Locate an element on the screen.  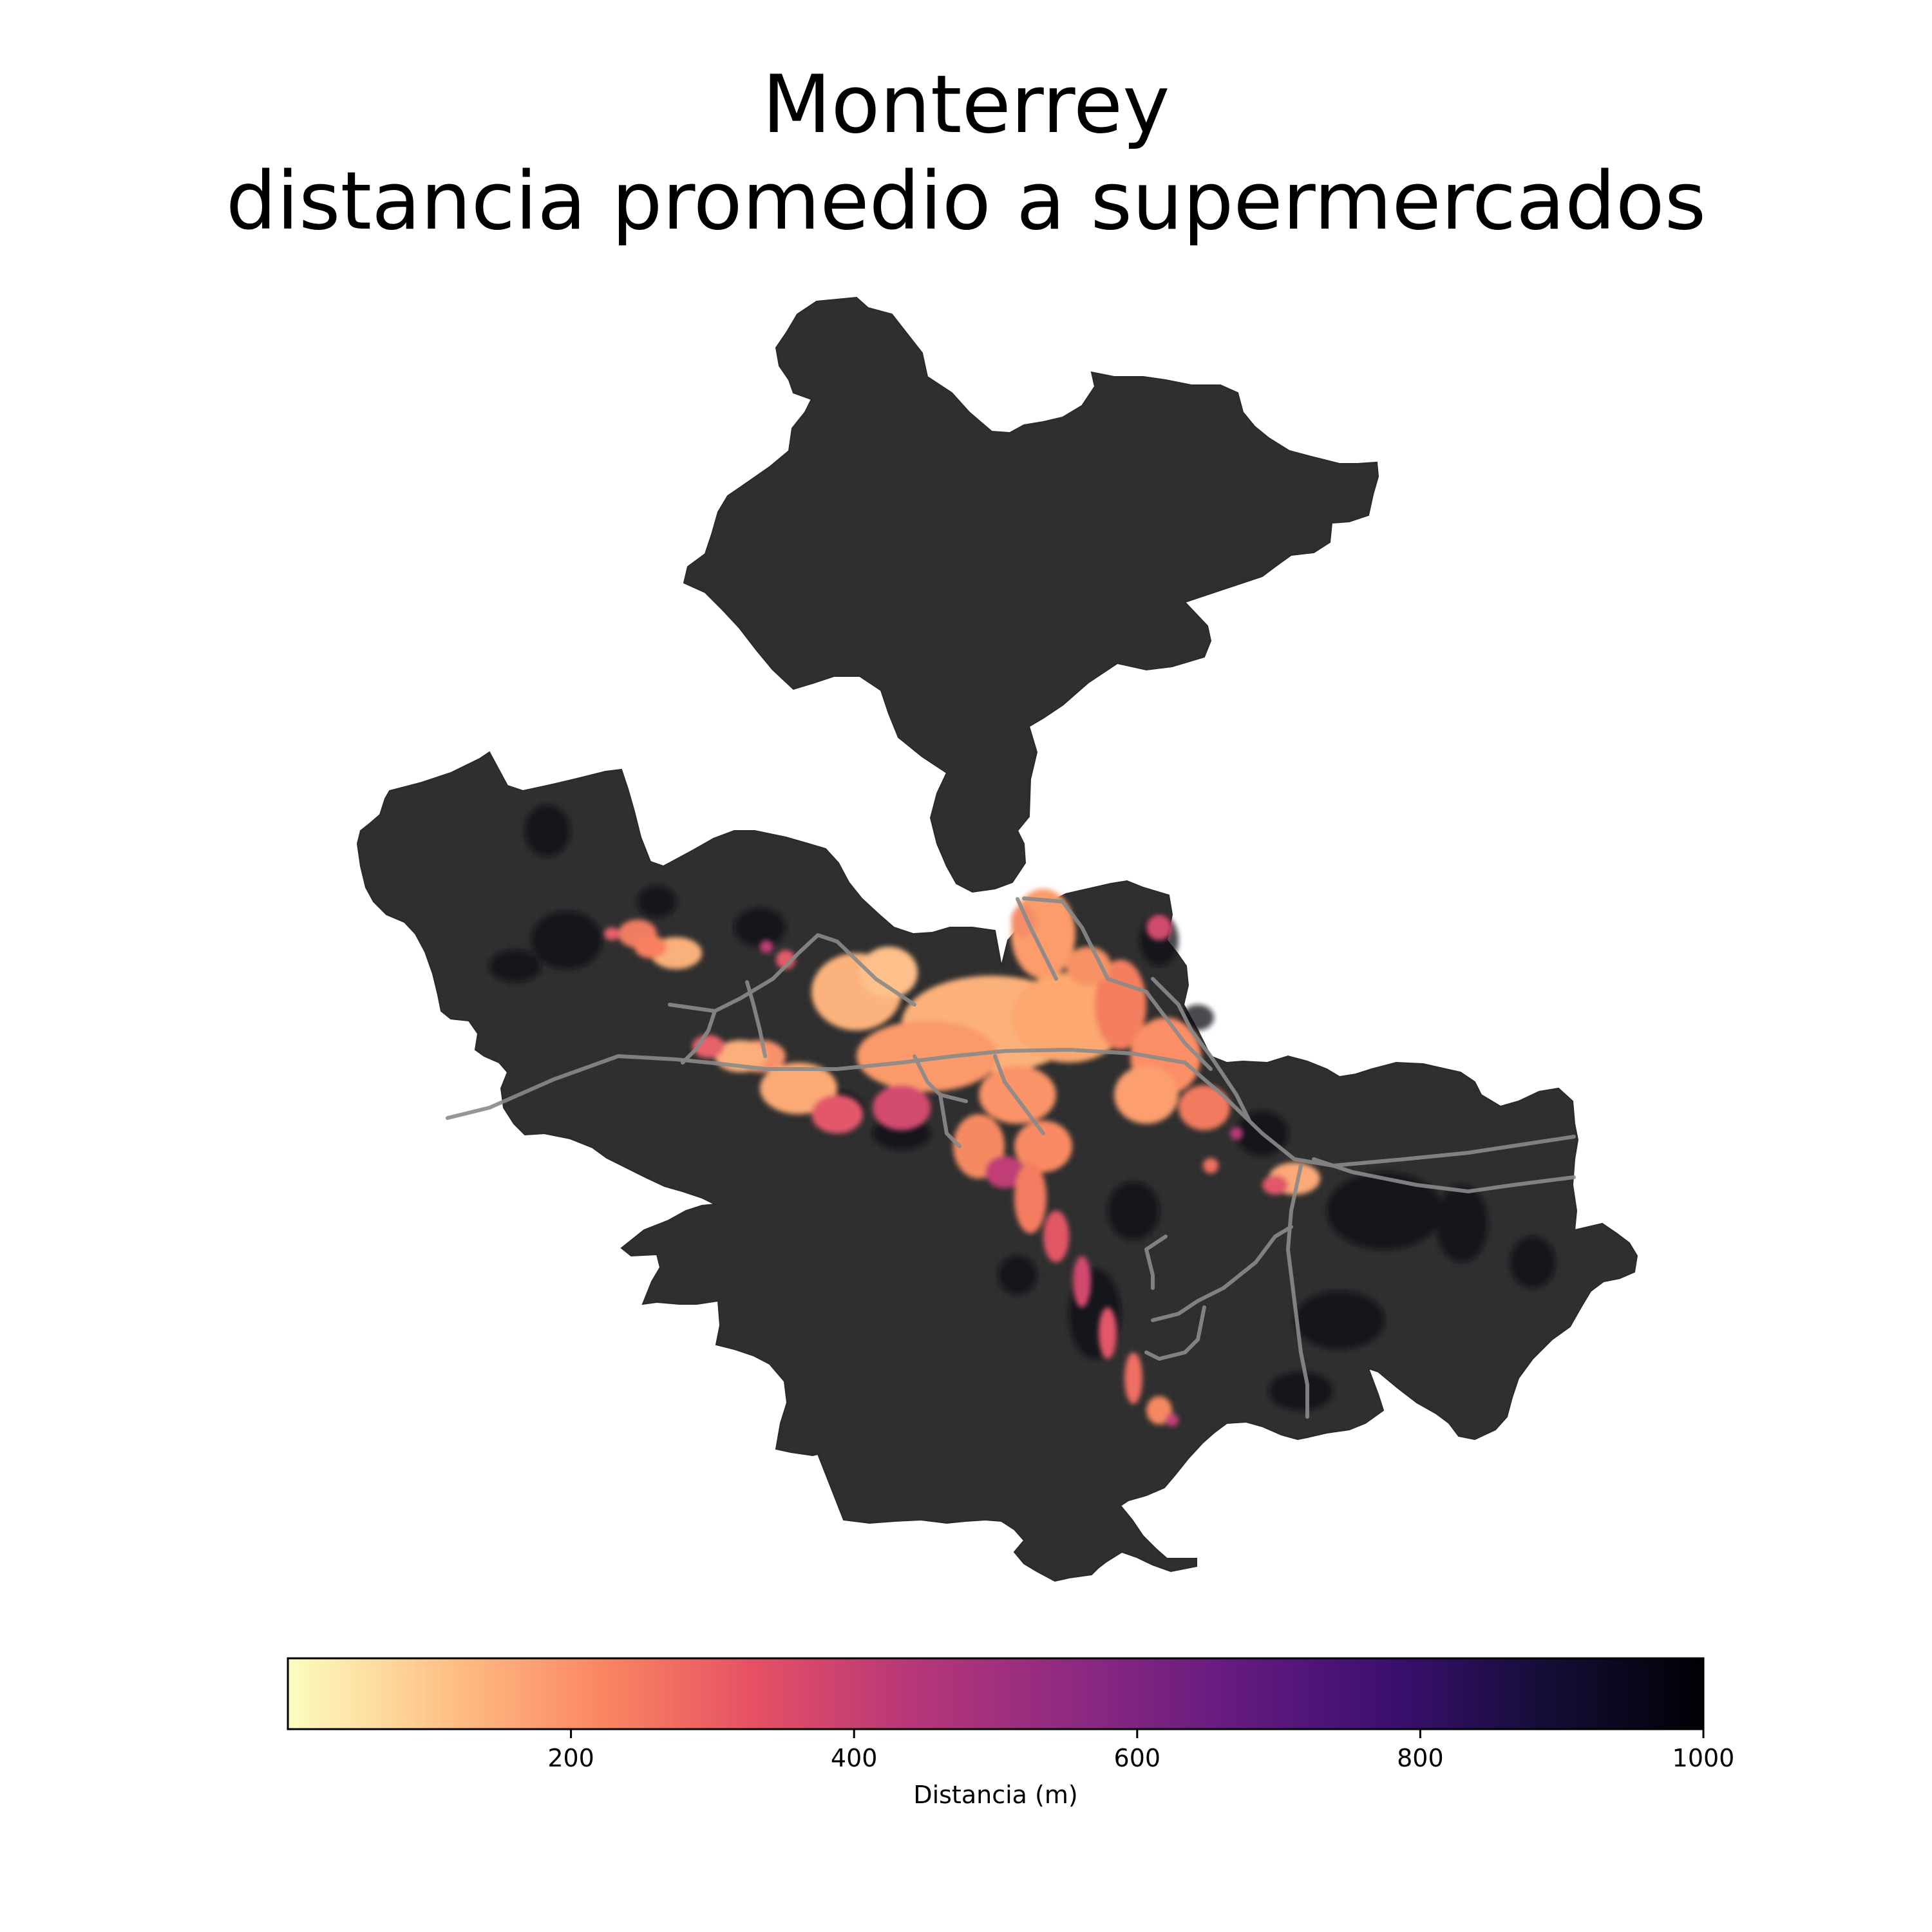
colorbar-tick-label: 600 is located at coordinates (1137, 1758).